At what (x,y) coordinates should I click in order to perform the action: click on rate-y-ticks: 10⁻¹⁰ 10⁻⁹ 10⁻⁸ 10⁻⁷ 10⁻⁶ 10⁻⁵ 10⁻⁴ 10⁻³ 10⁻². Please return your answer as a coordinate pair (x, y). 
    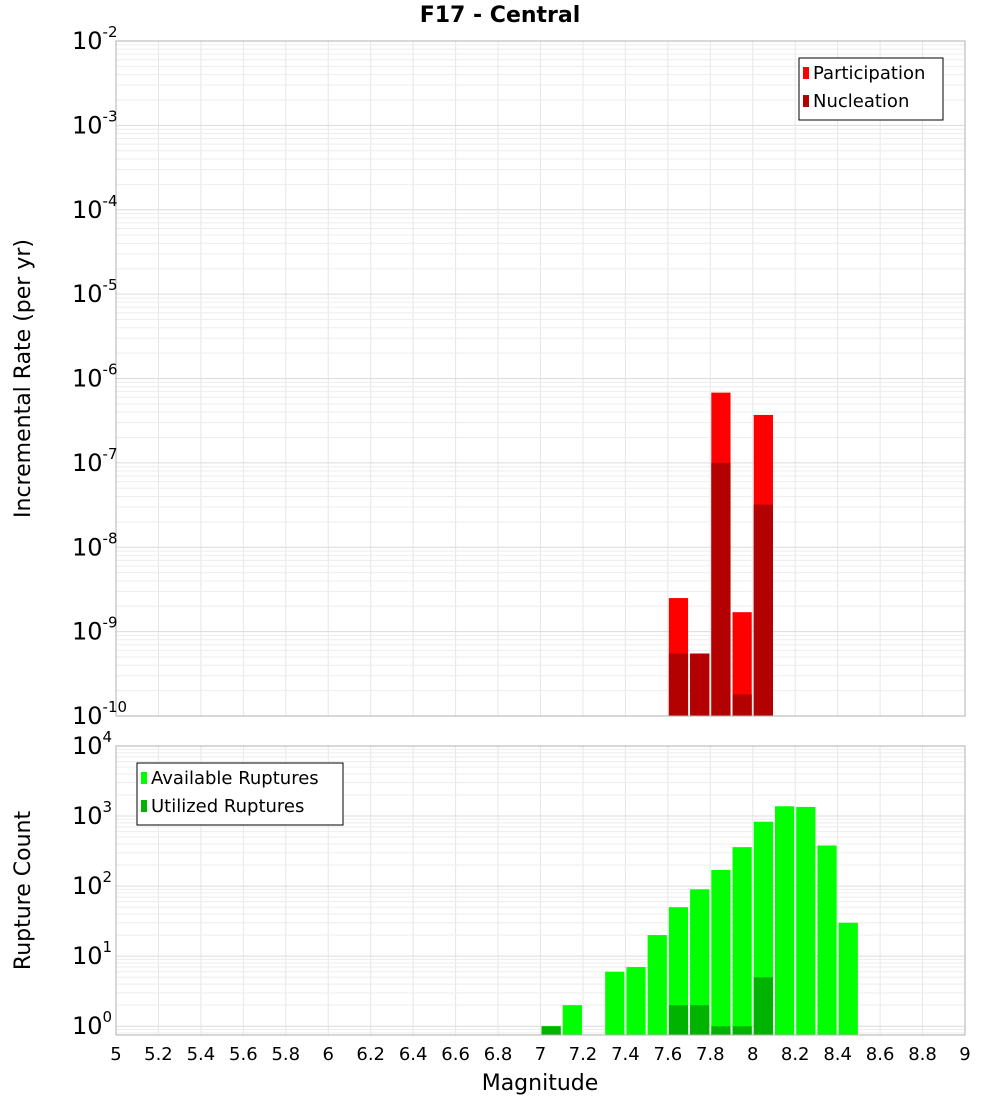
    Looking at the image, I should click on (99, 376).